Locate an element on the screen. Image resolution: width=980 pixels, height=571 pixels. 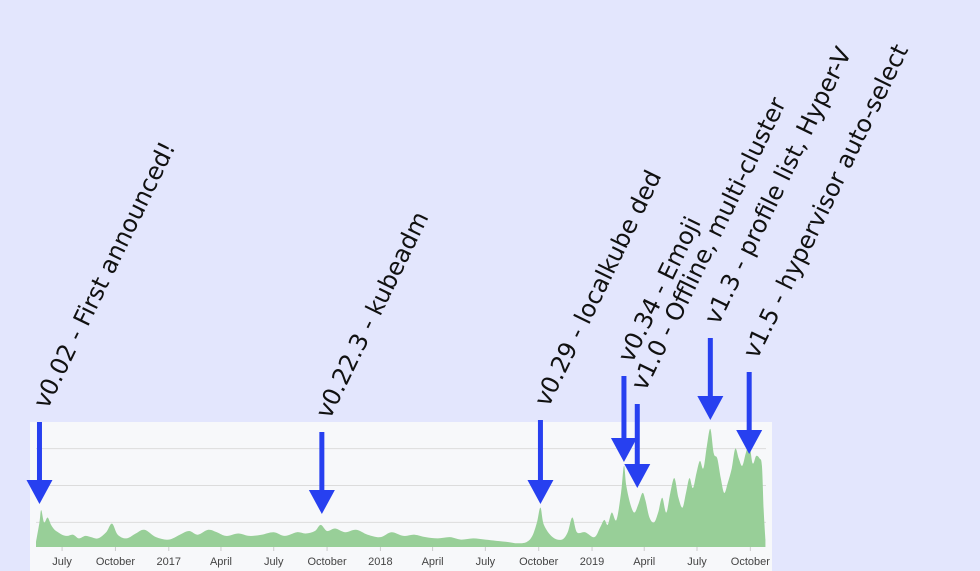
annotation-label: v0.22.3 - kubeadm is located at coordinates (372, 315).